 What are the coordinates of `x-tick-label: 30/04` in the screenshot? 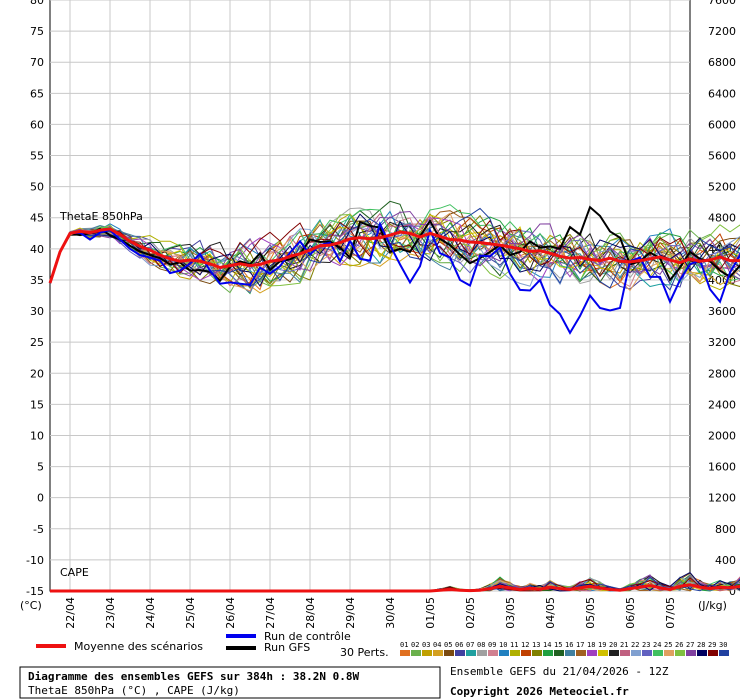 It's located at (390, 613).